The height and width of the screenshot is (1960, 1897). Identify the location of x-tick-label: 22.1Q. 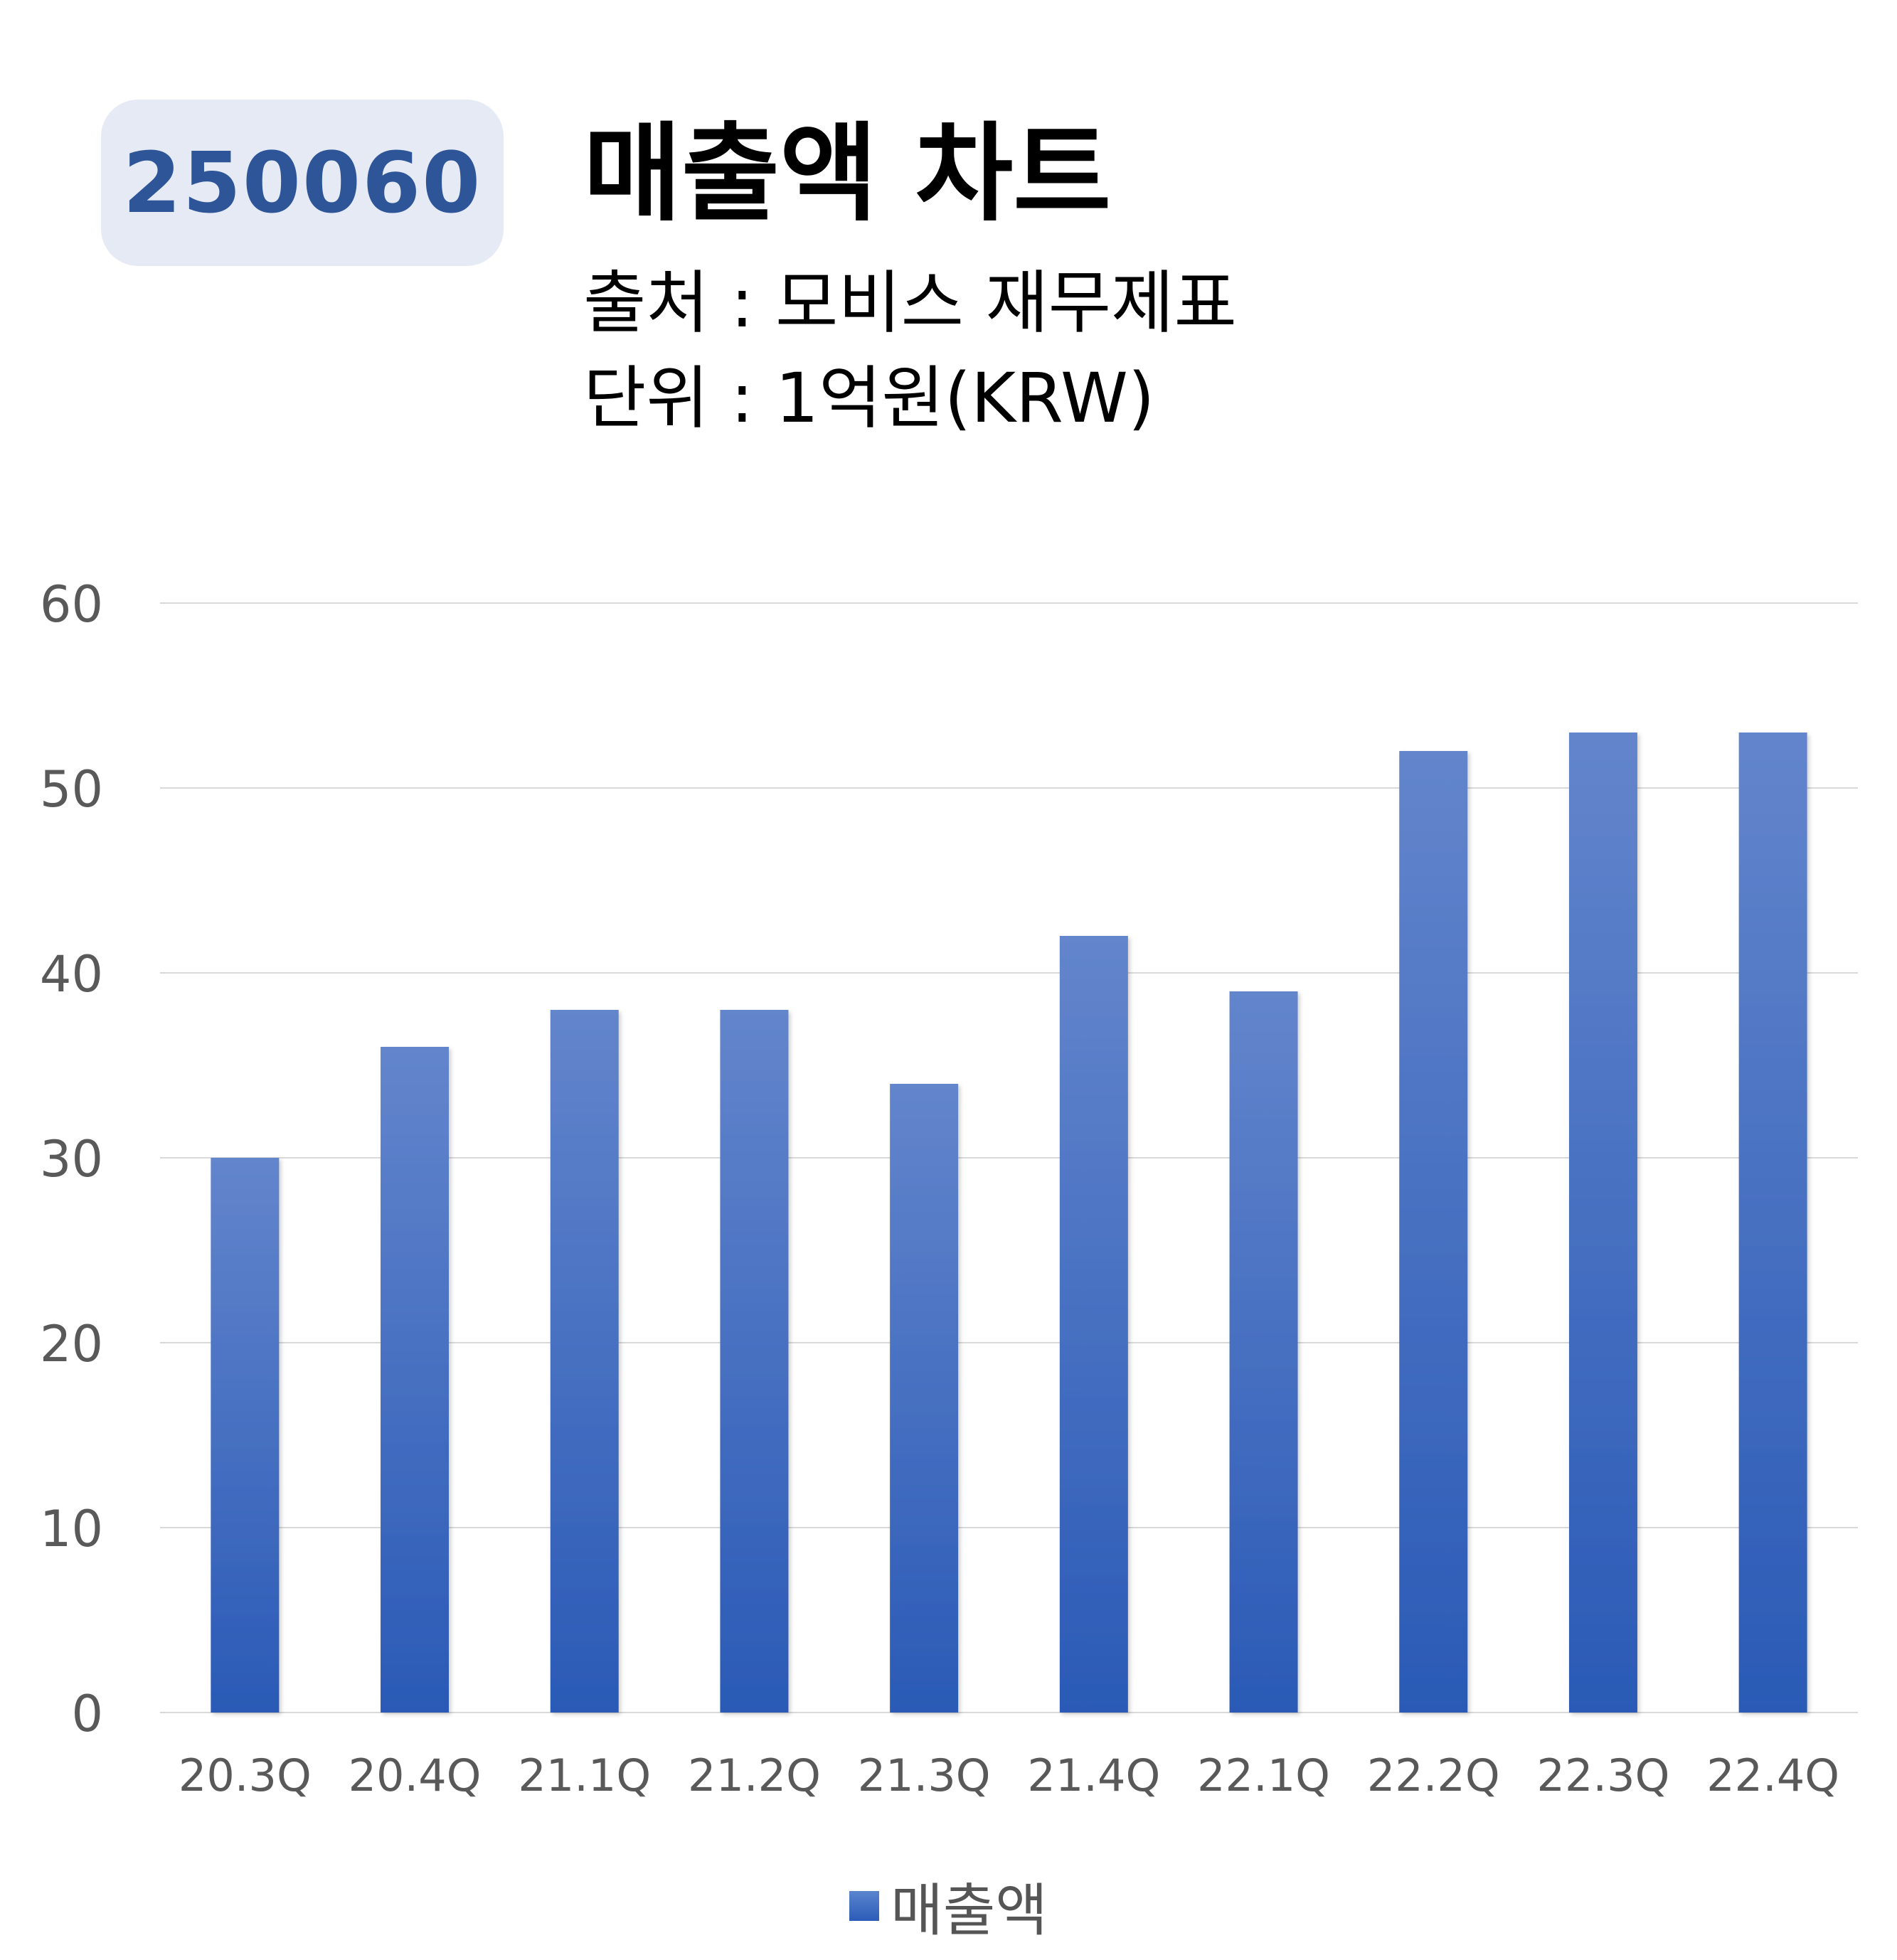
(1264, 1775).